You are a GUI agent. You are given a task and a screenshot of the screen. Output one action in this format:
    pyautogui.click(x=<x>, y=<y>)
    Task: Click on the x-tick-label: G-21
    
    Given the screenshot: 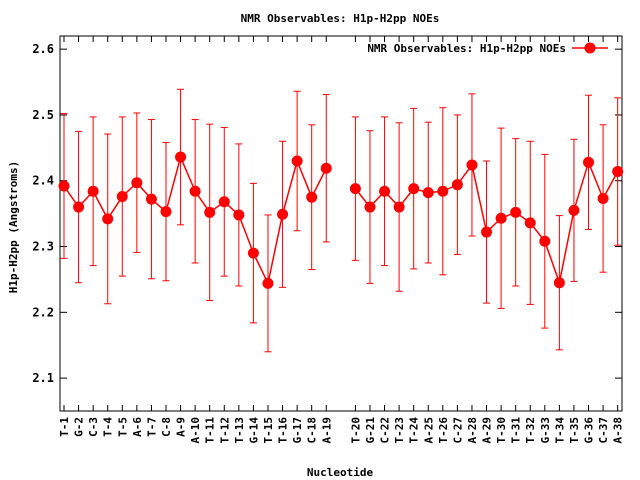 What is the action you would take?
    pyautogui.click(x=370, y=430)
    